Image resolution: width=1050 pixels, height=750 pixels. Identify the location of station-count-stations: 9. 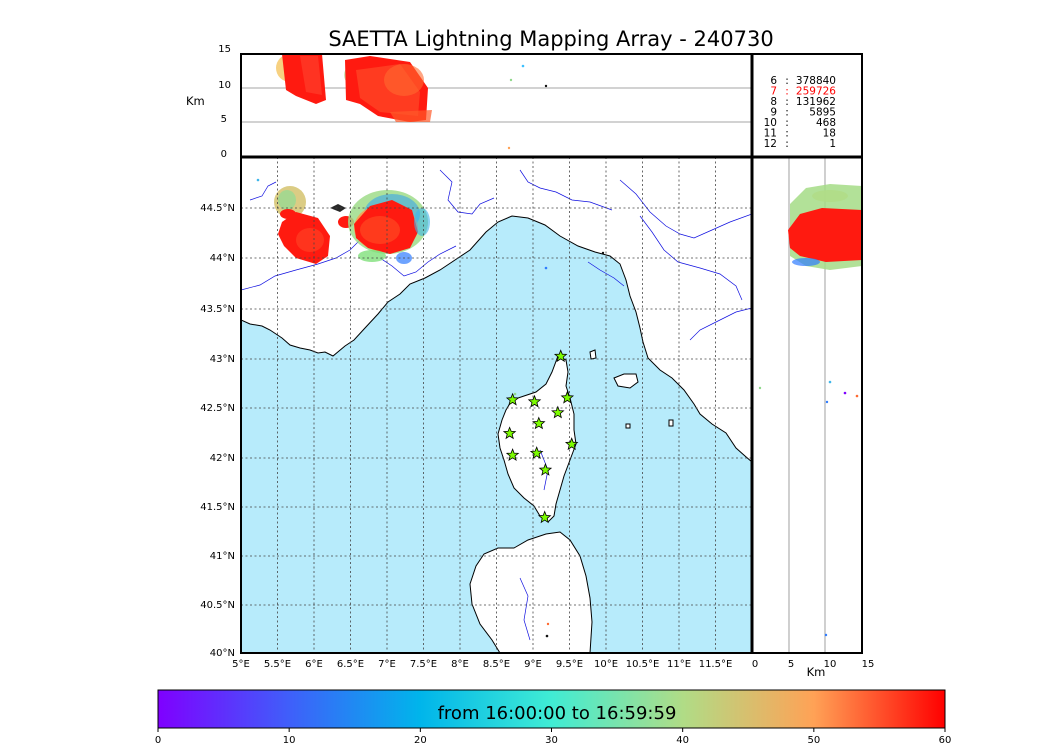
(773, 113).